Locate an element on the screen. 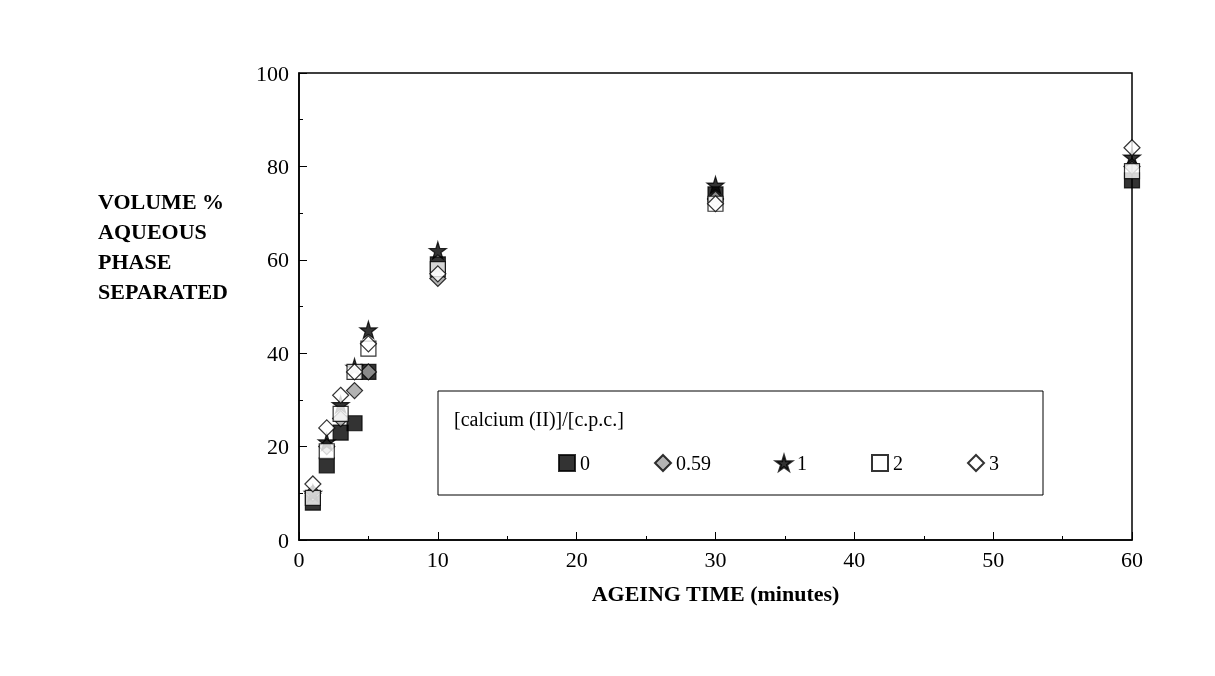 Image resolution: width=1215 pixels, height=676 pixels. y-tick-label: 0 is located at coordinates (283, 540).